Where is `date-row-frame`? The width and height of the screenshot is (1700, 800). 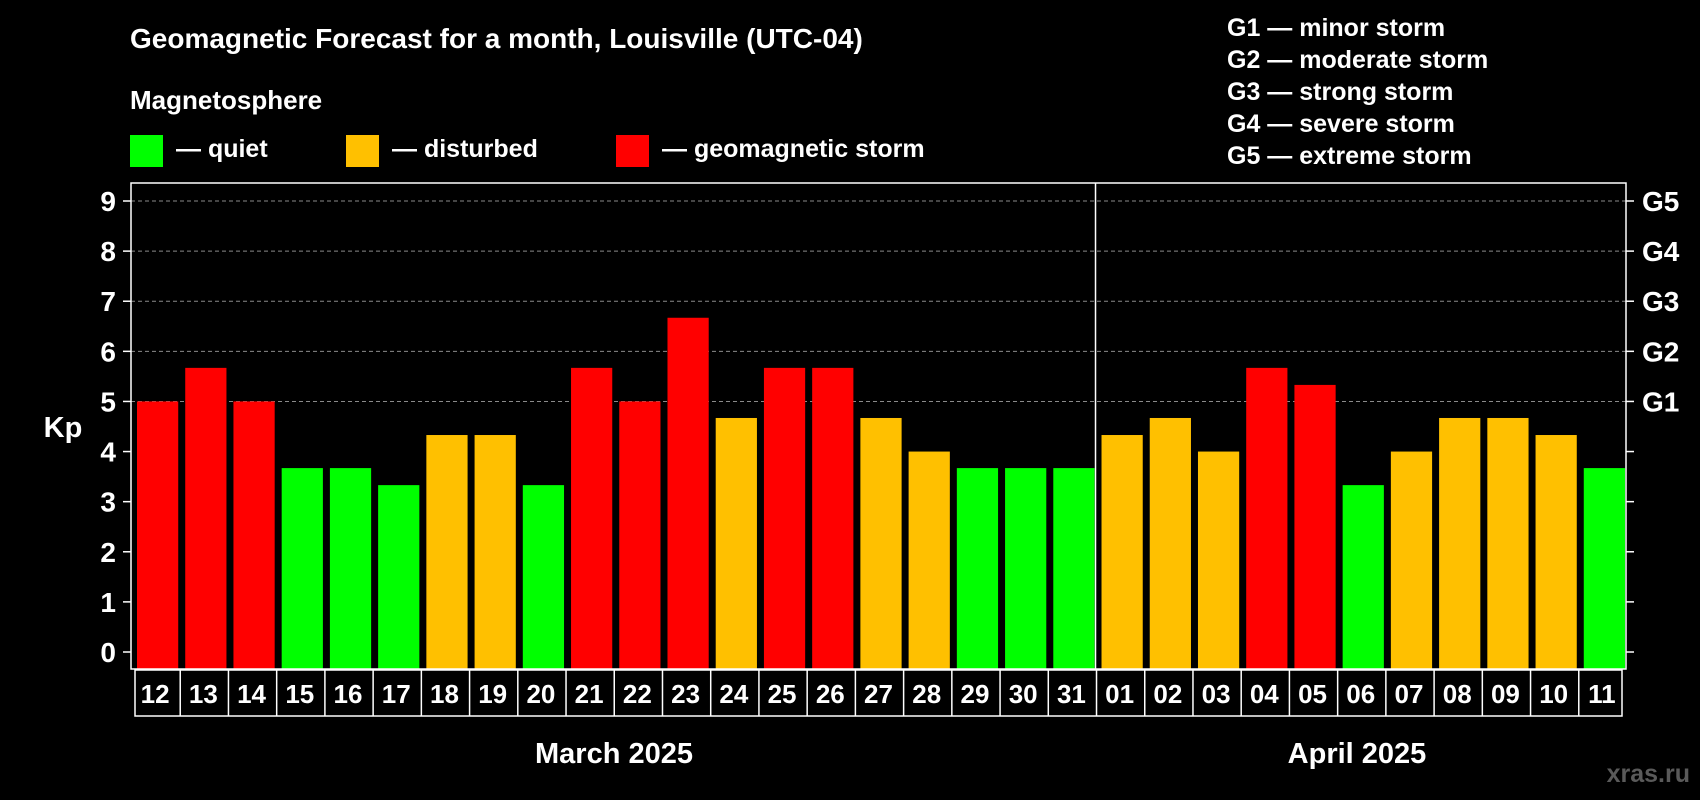 date-row-frame is located at coordinates (878, 693).